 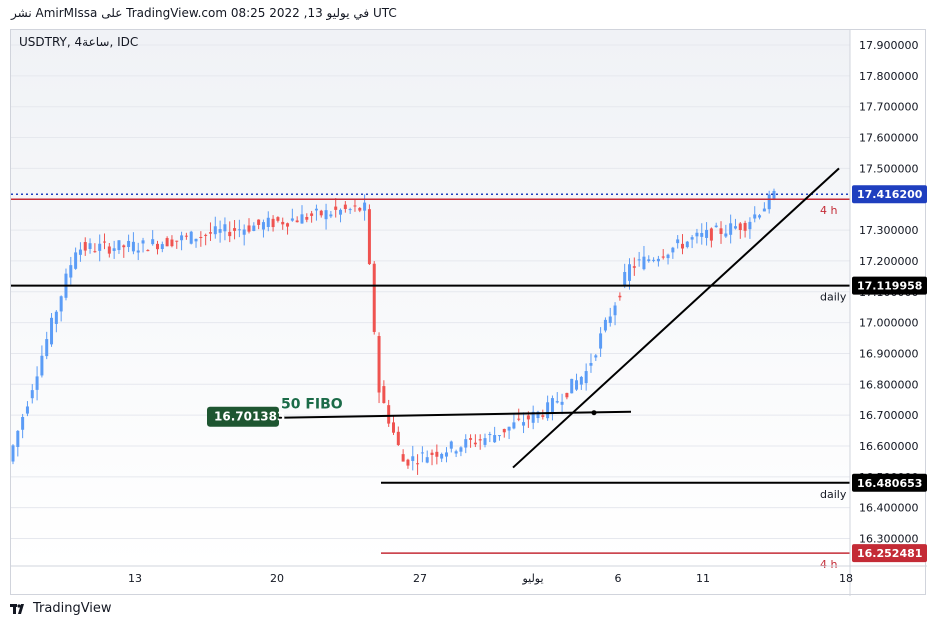 What do you see at coordinates (846, 578) in the screenshot?
I see `x-tick-label: 18` at bounding box center [846, 578].